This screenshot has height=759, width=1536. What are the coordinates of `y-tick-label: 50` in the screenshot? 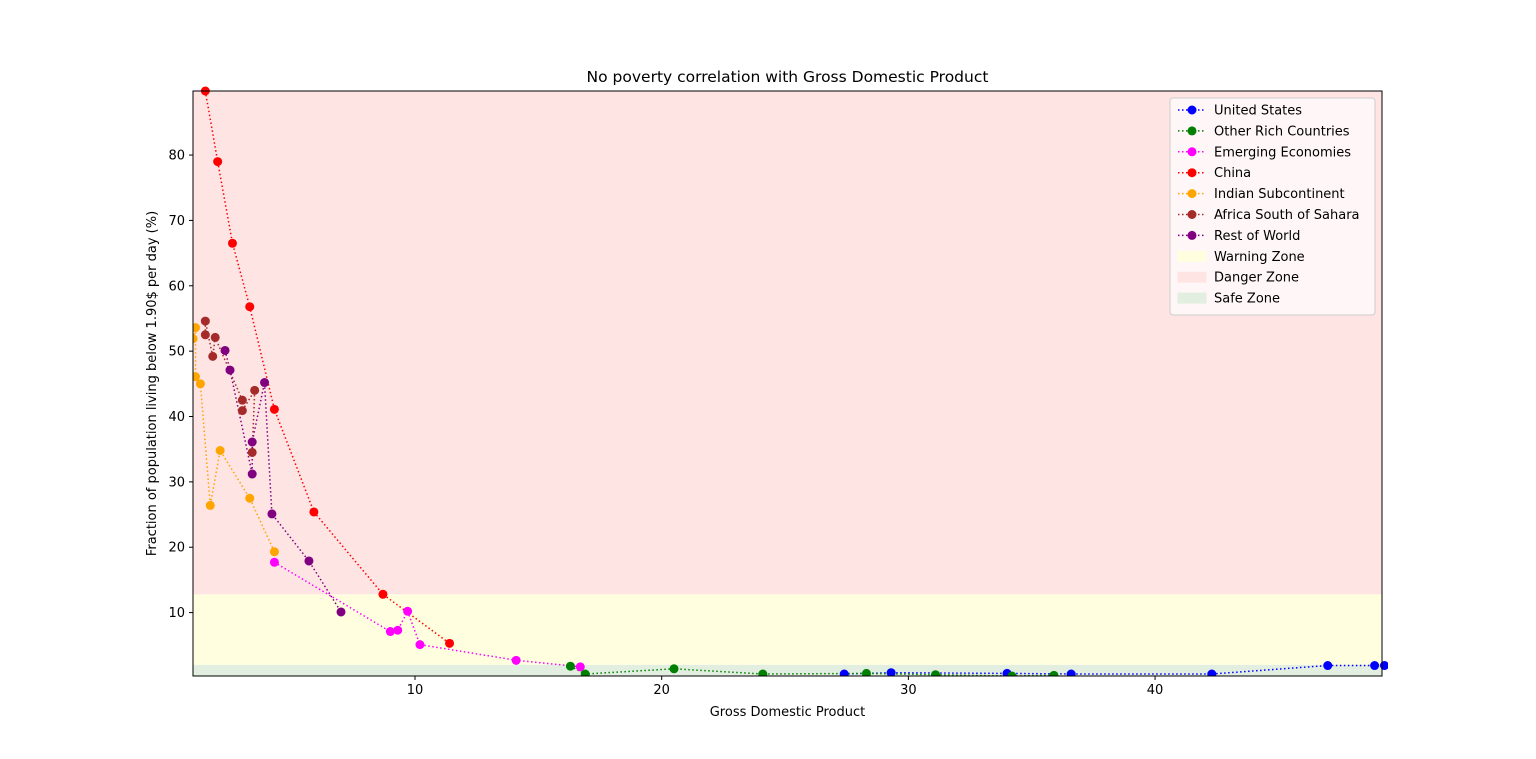 It's located at (176, 352).